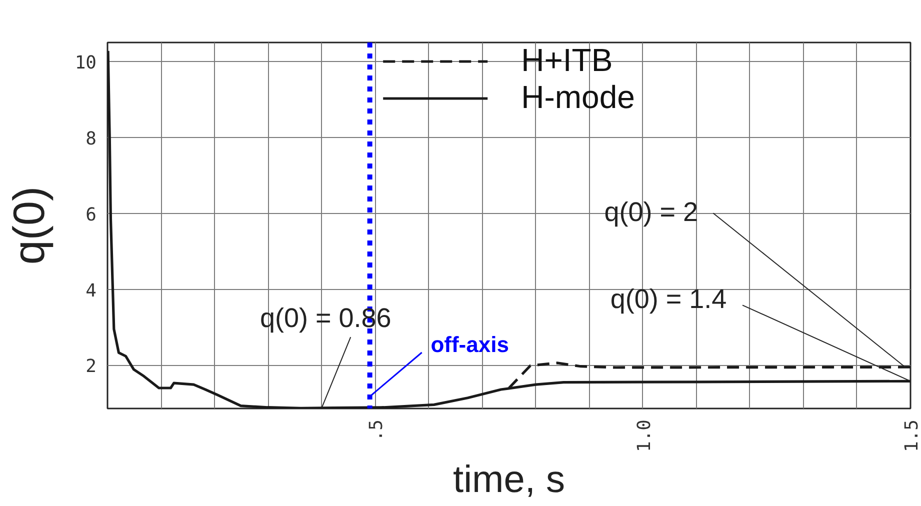 The height and width of the screenshot is (506, 921). Describe the element at coordinates (91, 215) in the screenshot. I see `y-tick-label: 6` at that location.